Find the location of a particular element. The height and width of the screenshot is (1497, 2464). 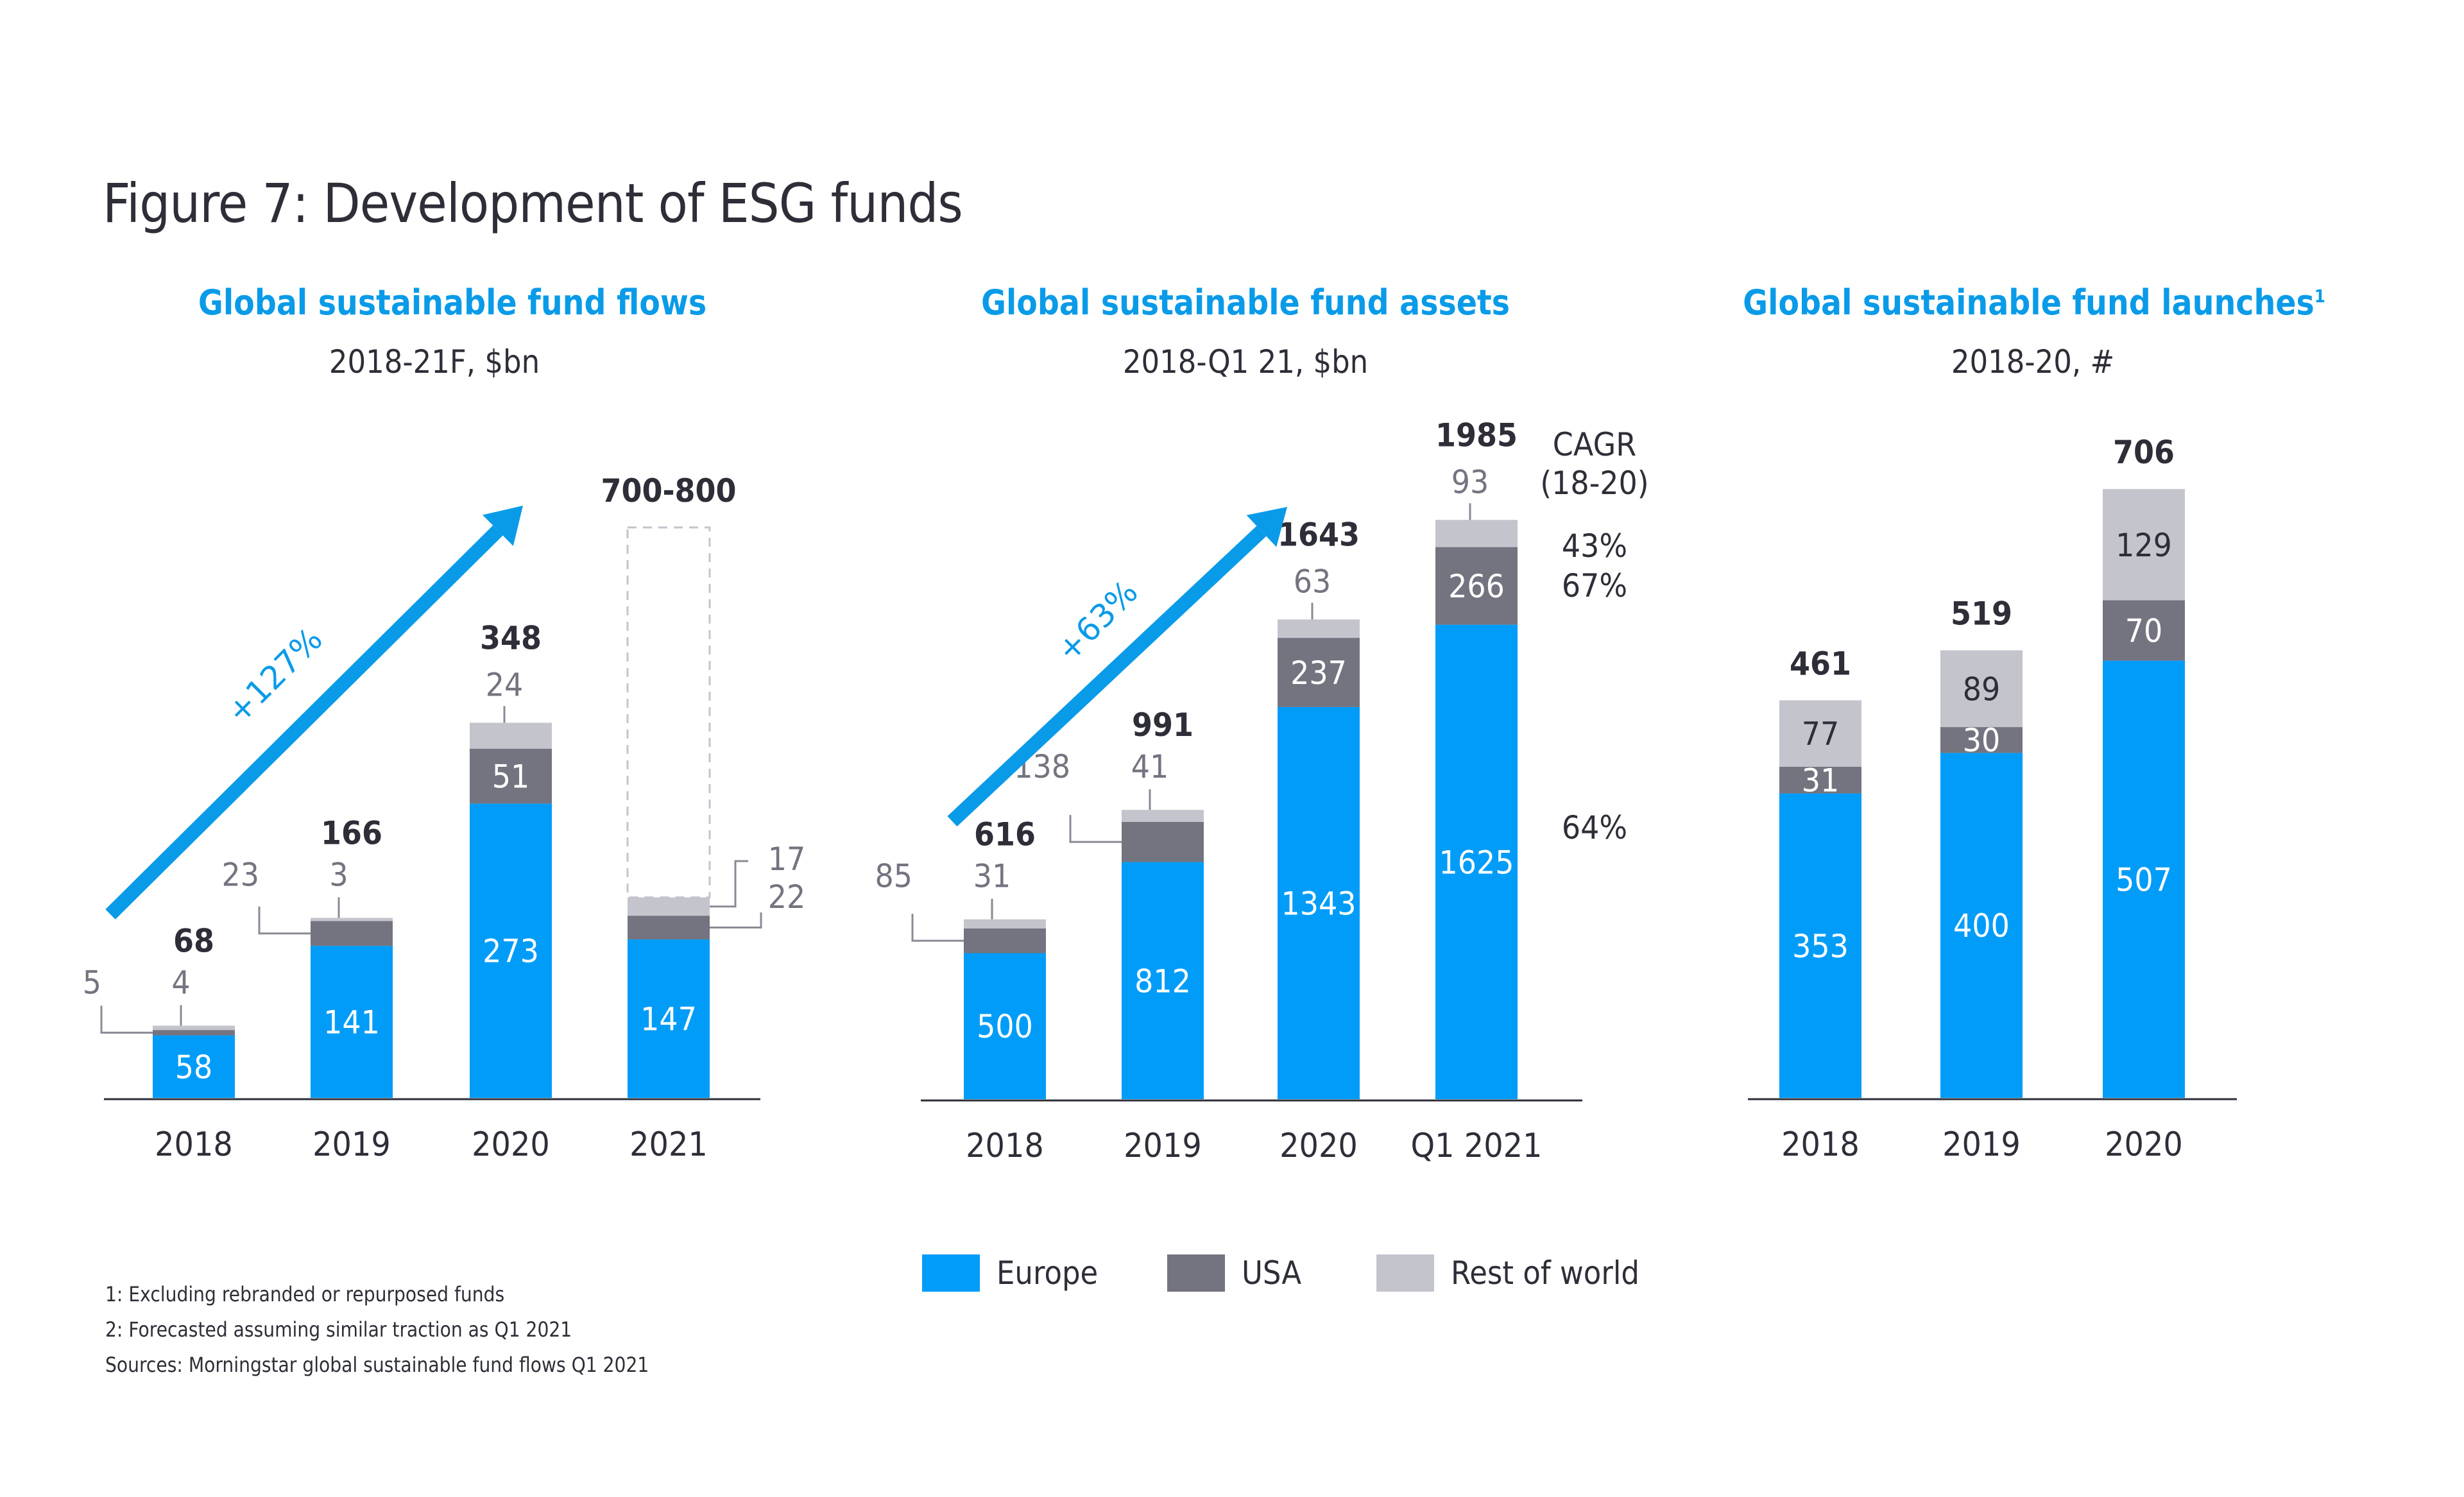

x-tick-label-assets: 2019 is located at coordinates (1163, 1145).